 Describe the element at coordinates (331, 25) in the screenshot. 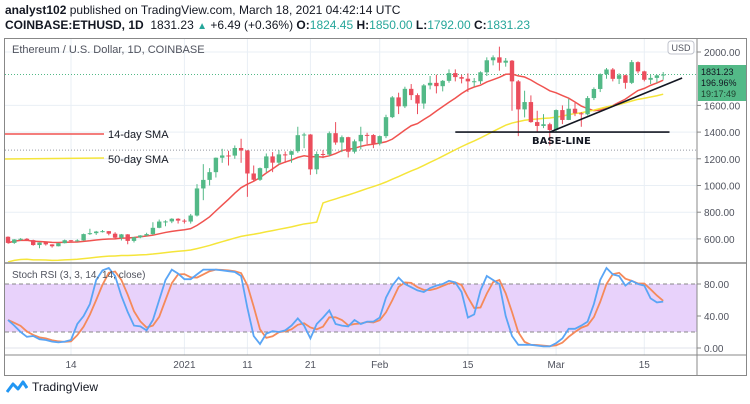

I see `open-value: 1824.45` at that location.